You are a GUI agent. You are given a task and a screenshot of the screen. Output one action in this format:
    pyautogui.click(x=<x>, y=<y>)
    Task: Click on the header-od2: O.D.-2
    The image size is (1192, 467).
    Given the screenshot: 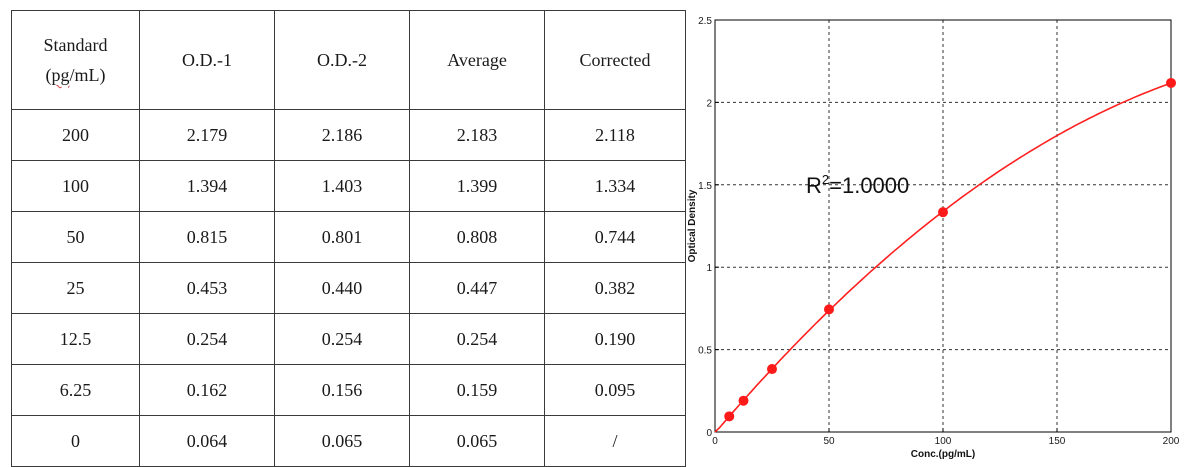 What is the action you would take?
    pyautogui.click(x=342, y=60)
    